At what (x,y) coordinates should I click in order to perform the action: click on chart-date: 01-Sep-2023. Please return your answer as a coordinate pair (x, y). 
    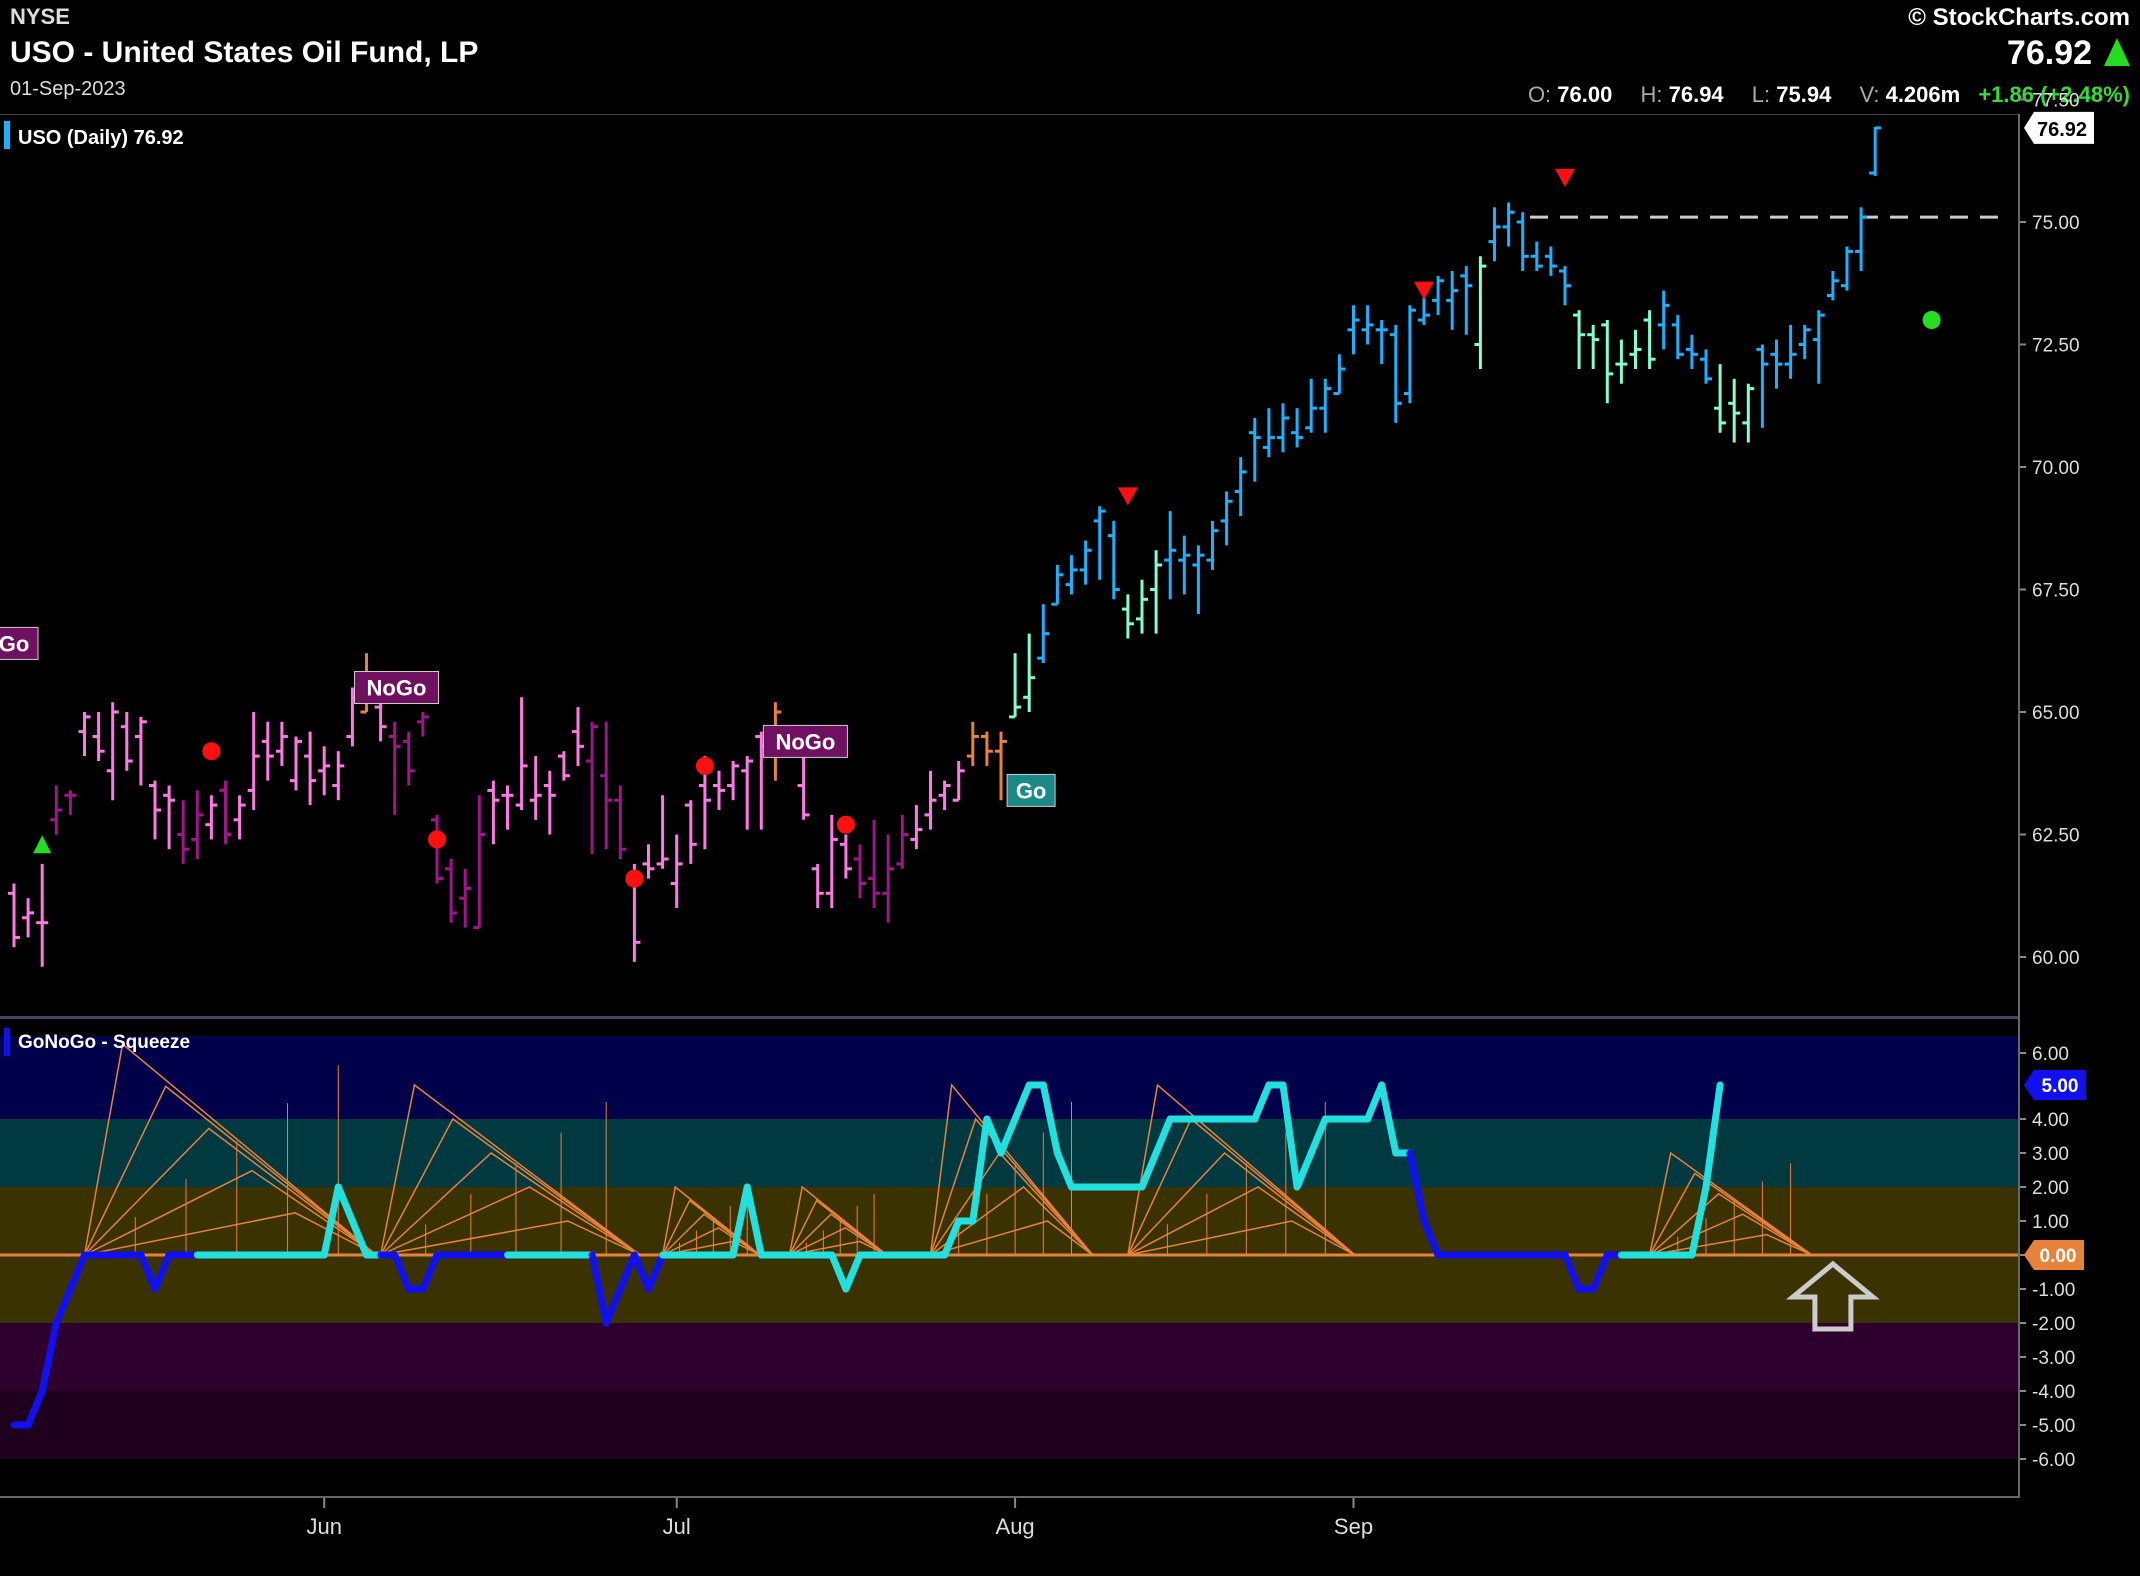
    Looking at the image, I should click on (68, 89).